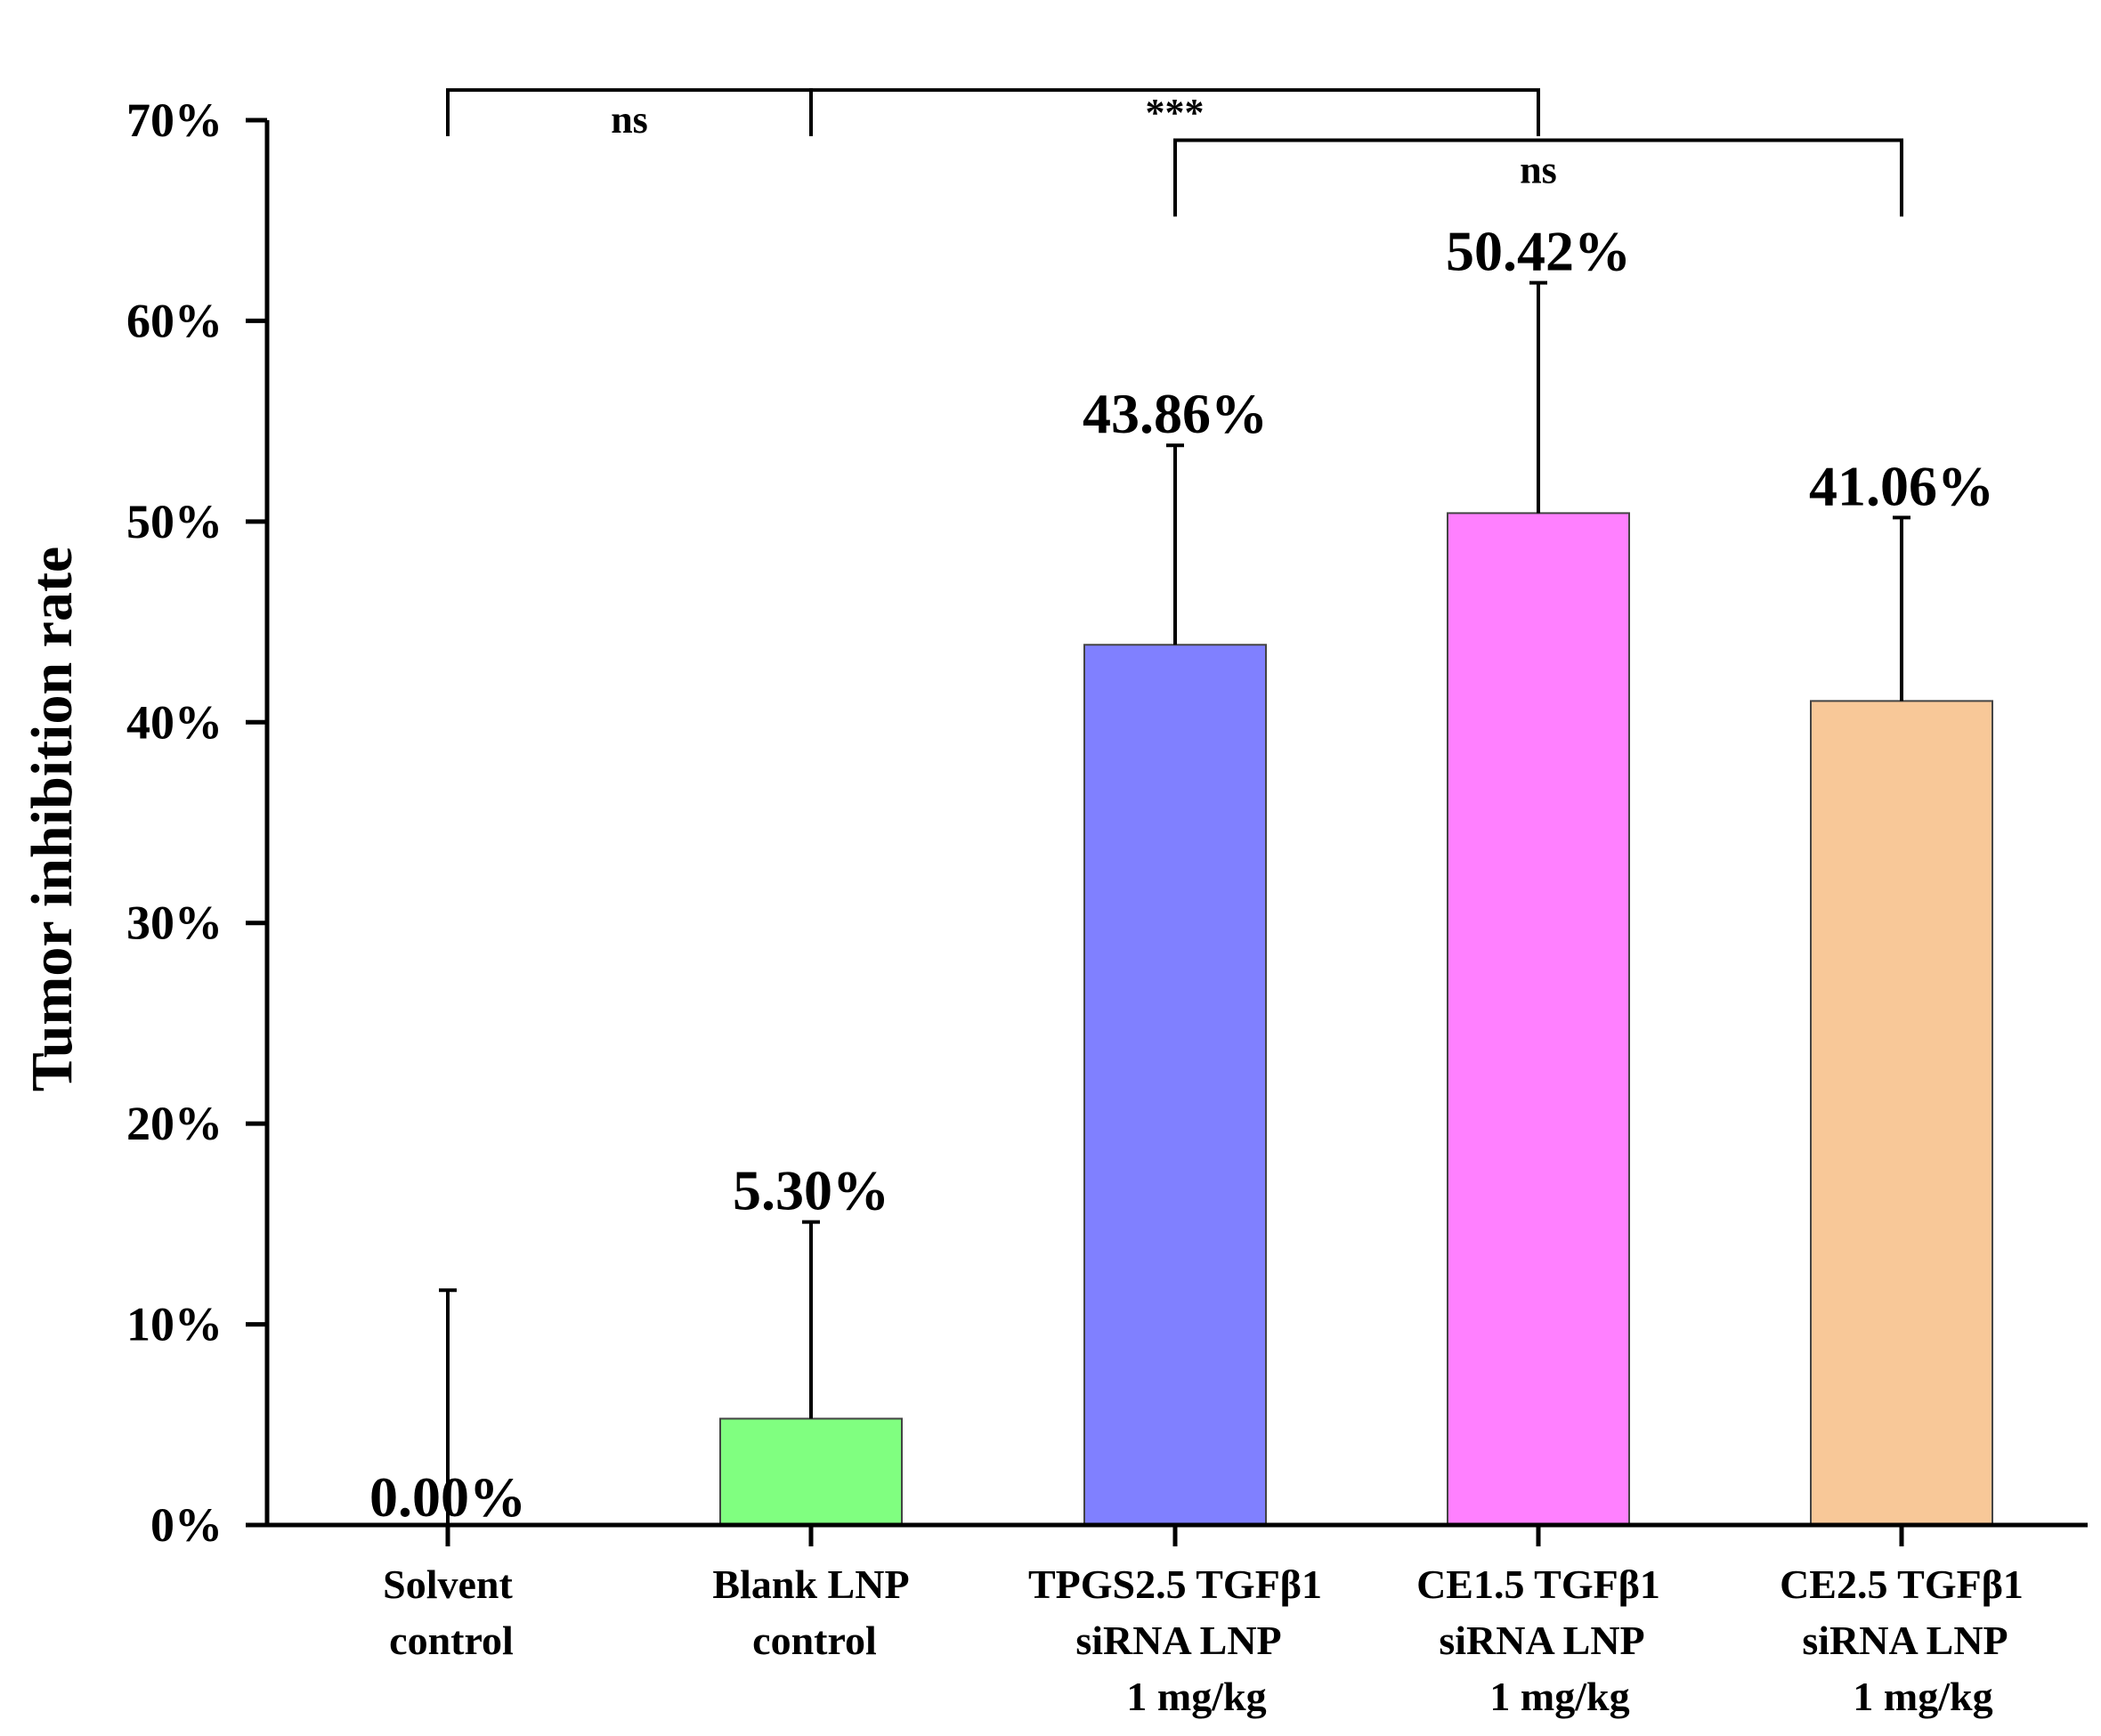 The image size is (2101, 1736). What do you see at coordinates (810, 1584) in the screenshot?
I see `category-label-1-line-0: Blank LNP` at bounding box center [810, 1584].